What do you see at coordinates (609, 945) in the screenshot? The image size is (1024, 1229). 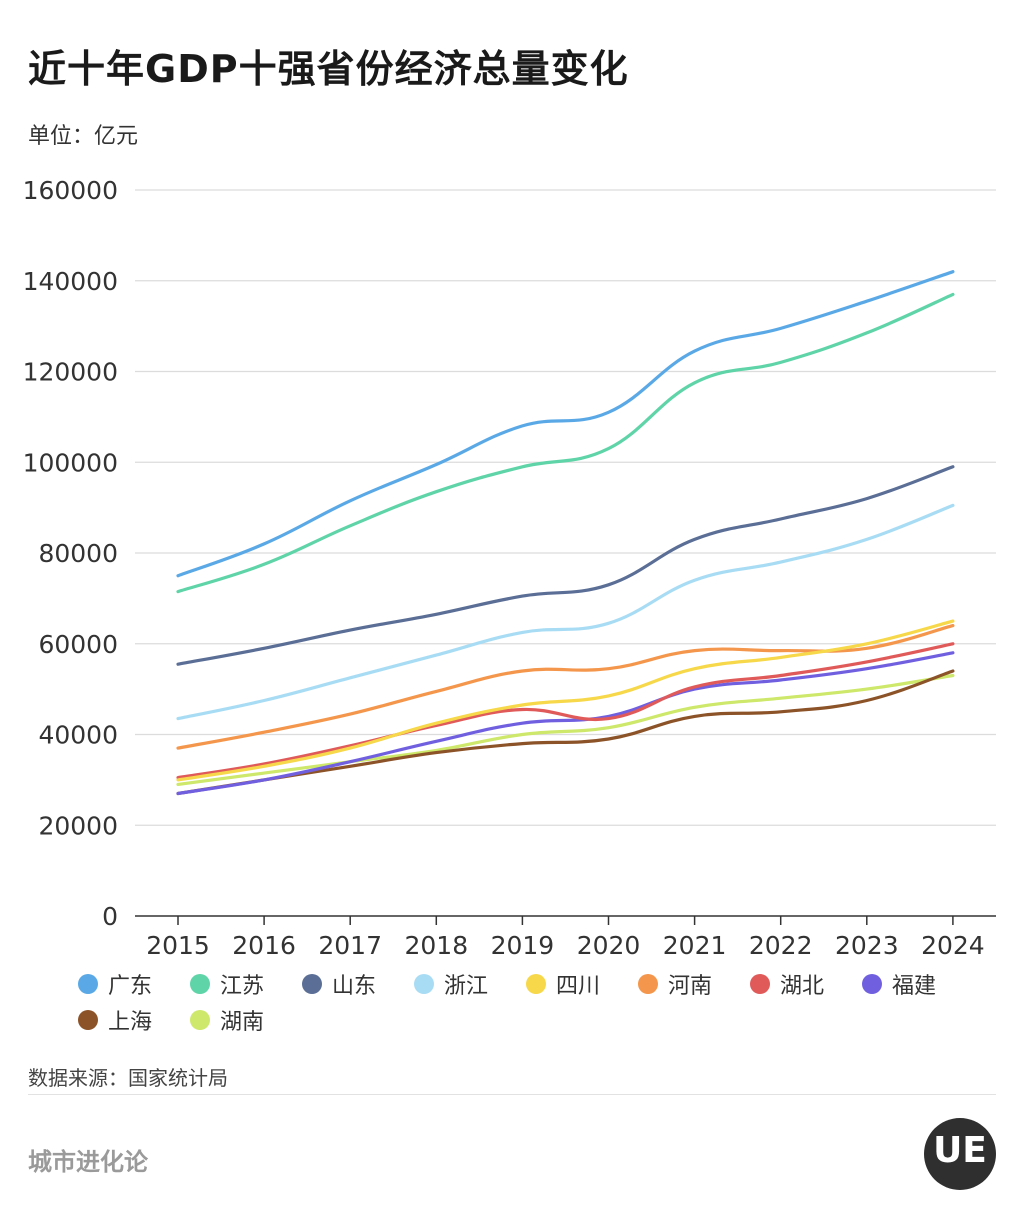 I see `x-tick-label: 2020` at bounding box center [609, 945].